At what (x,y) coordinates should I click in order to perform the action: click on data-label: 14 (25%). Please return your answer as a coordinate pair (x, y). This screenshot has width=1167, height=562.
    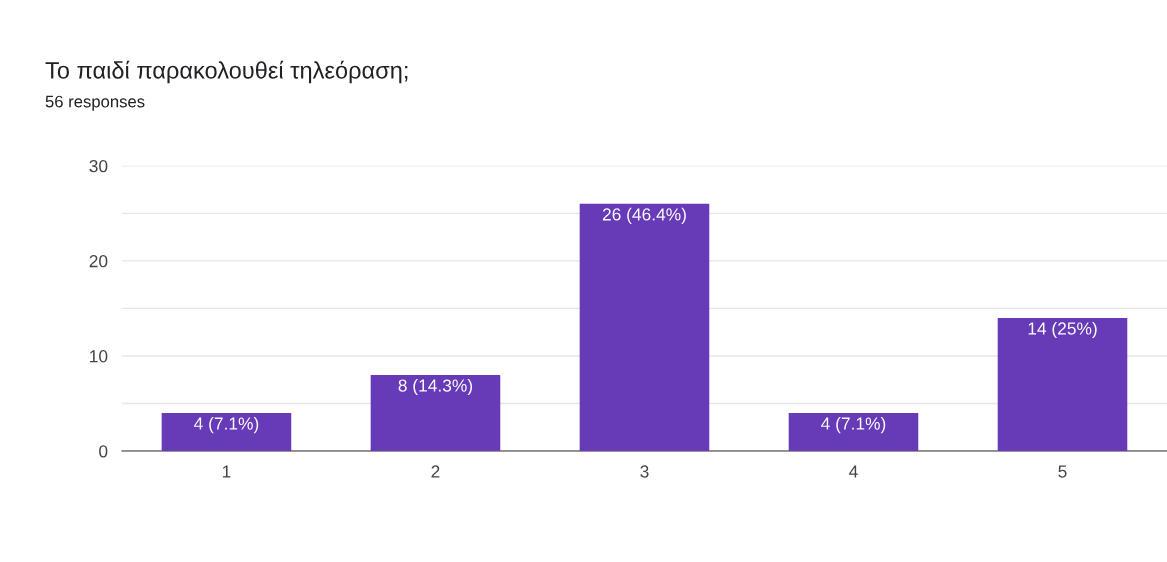
    Looking at the image, I should click on (1062, 330).